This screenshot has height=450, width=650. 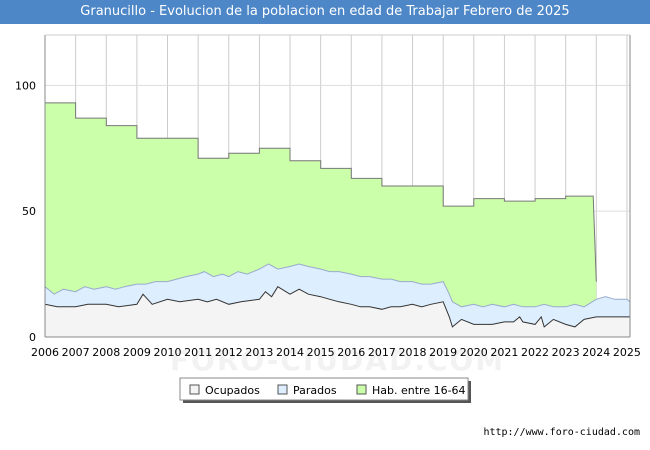 What do you see at coordinates (45, 352) in the screenshot?
I see `x-tick-label: 2006` at bounding box center [45, 352].